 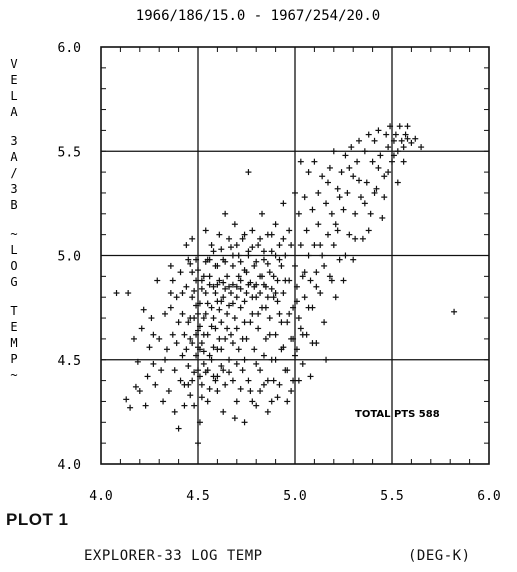 I want to click on x-axis-label: EXPLORER-33 LOG TEMP, so click(x=173, y=556).